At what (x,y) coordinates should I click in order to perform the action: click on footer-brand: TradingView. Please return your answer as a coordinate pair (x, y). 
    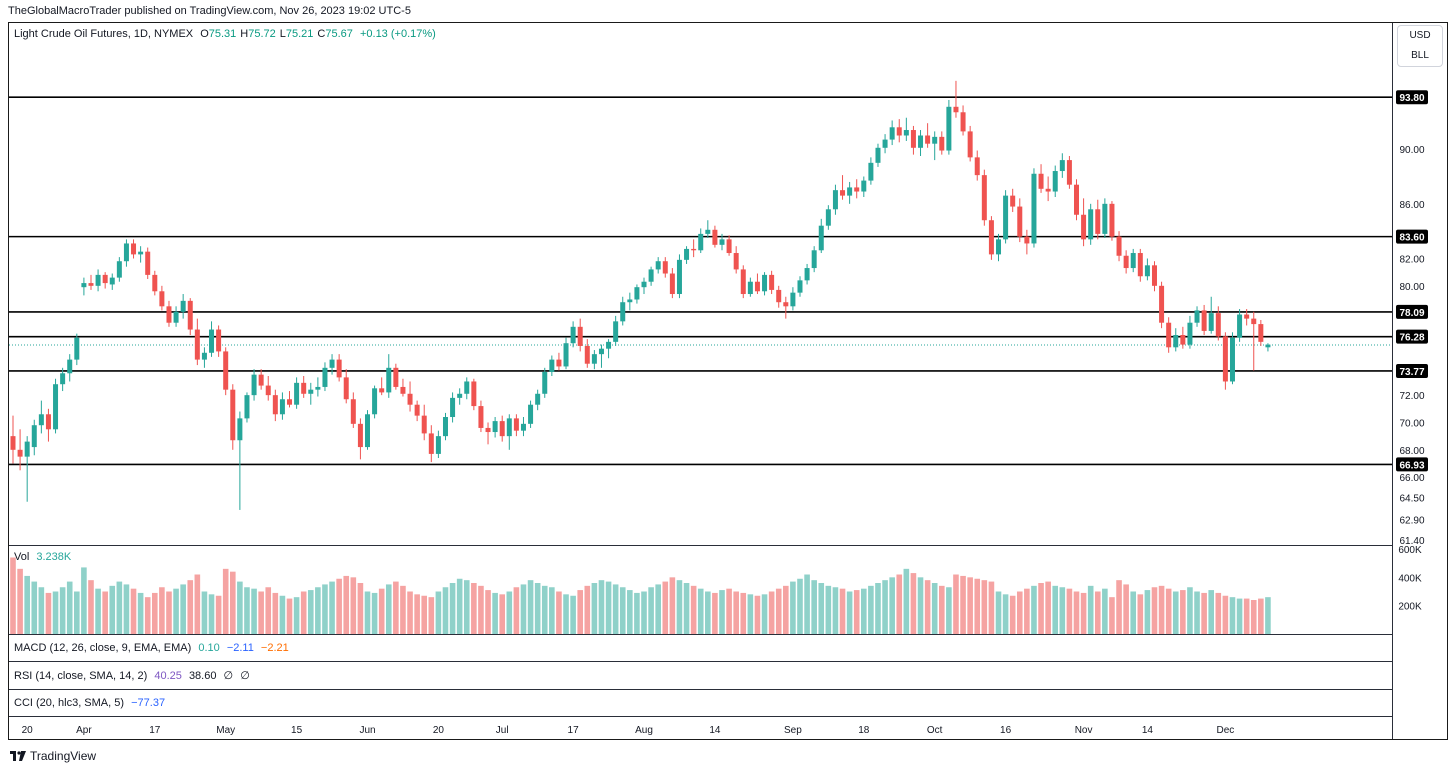
    Looking at the image, I should click on (53, 756).